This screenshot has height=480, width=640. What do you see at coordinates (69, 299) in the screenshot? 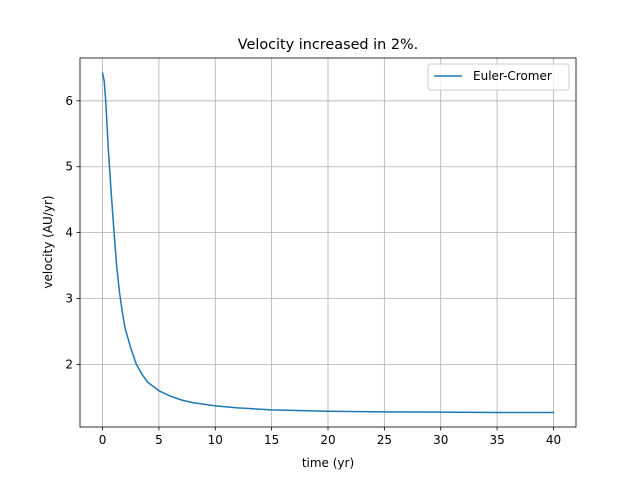
I see `y-tick-label: 3` at bounding box center [69, 299].